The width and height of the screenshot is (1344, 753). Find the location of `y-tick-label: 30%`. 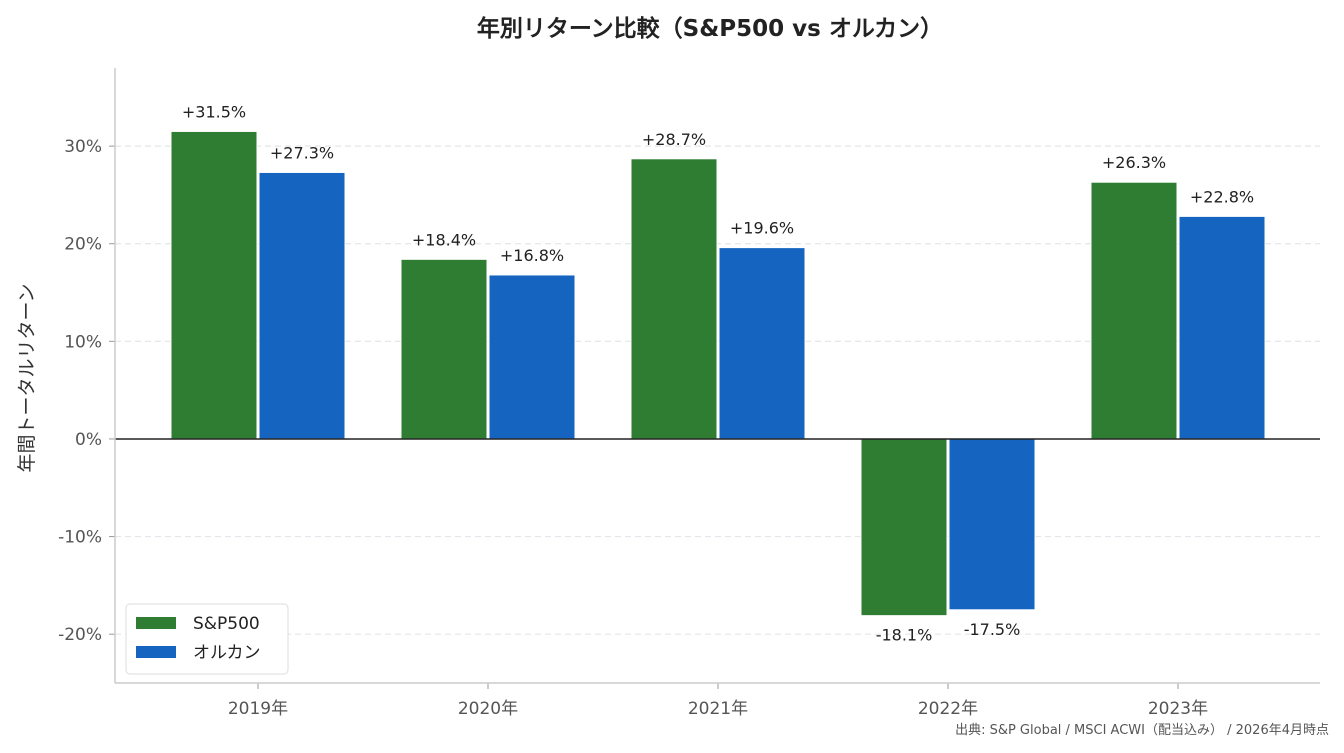

y-tick-label: 30% is located at coordinates (83, 147).